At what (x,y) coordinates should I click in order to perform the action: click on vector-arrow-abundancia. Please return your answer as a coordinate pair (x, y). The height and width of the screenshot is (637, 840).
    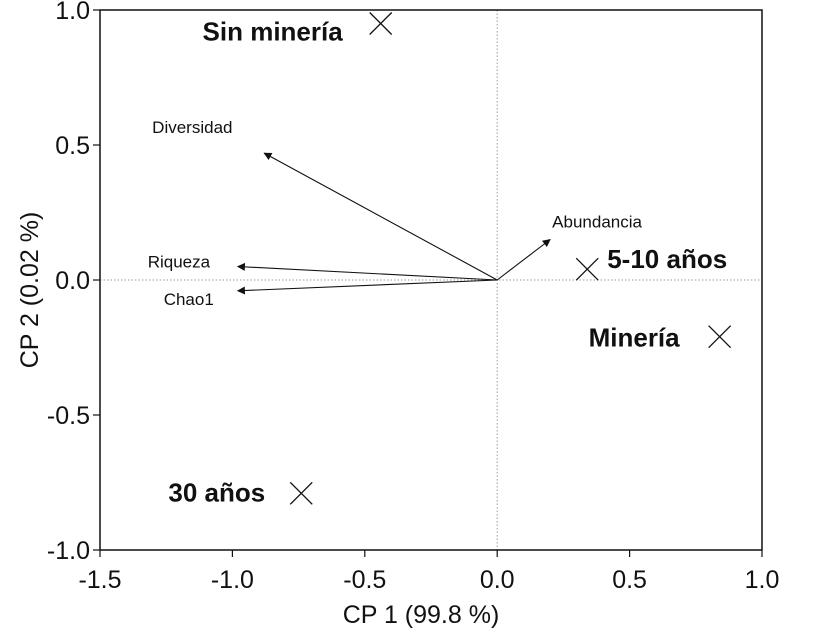
    Looking at the image, I should click on (523, 260).